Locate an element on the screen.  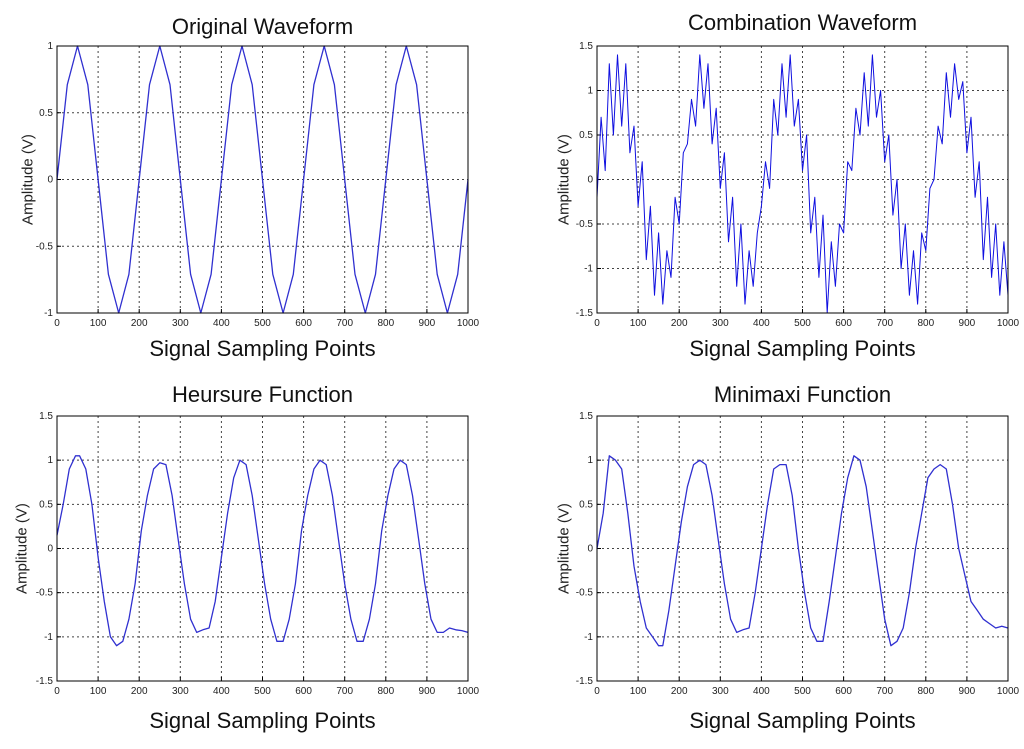
chart-title: Combination Waveform is located at coordinates (802, 22).